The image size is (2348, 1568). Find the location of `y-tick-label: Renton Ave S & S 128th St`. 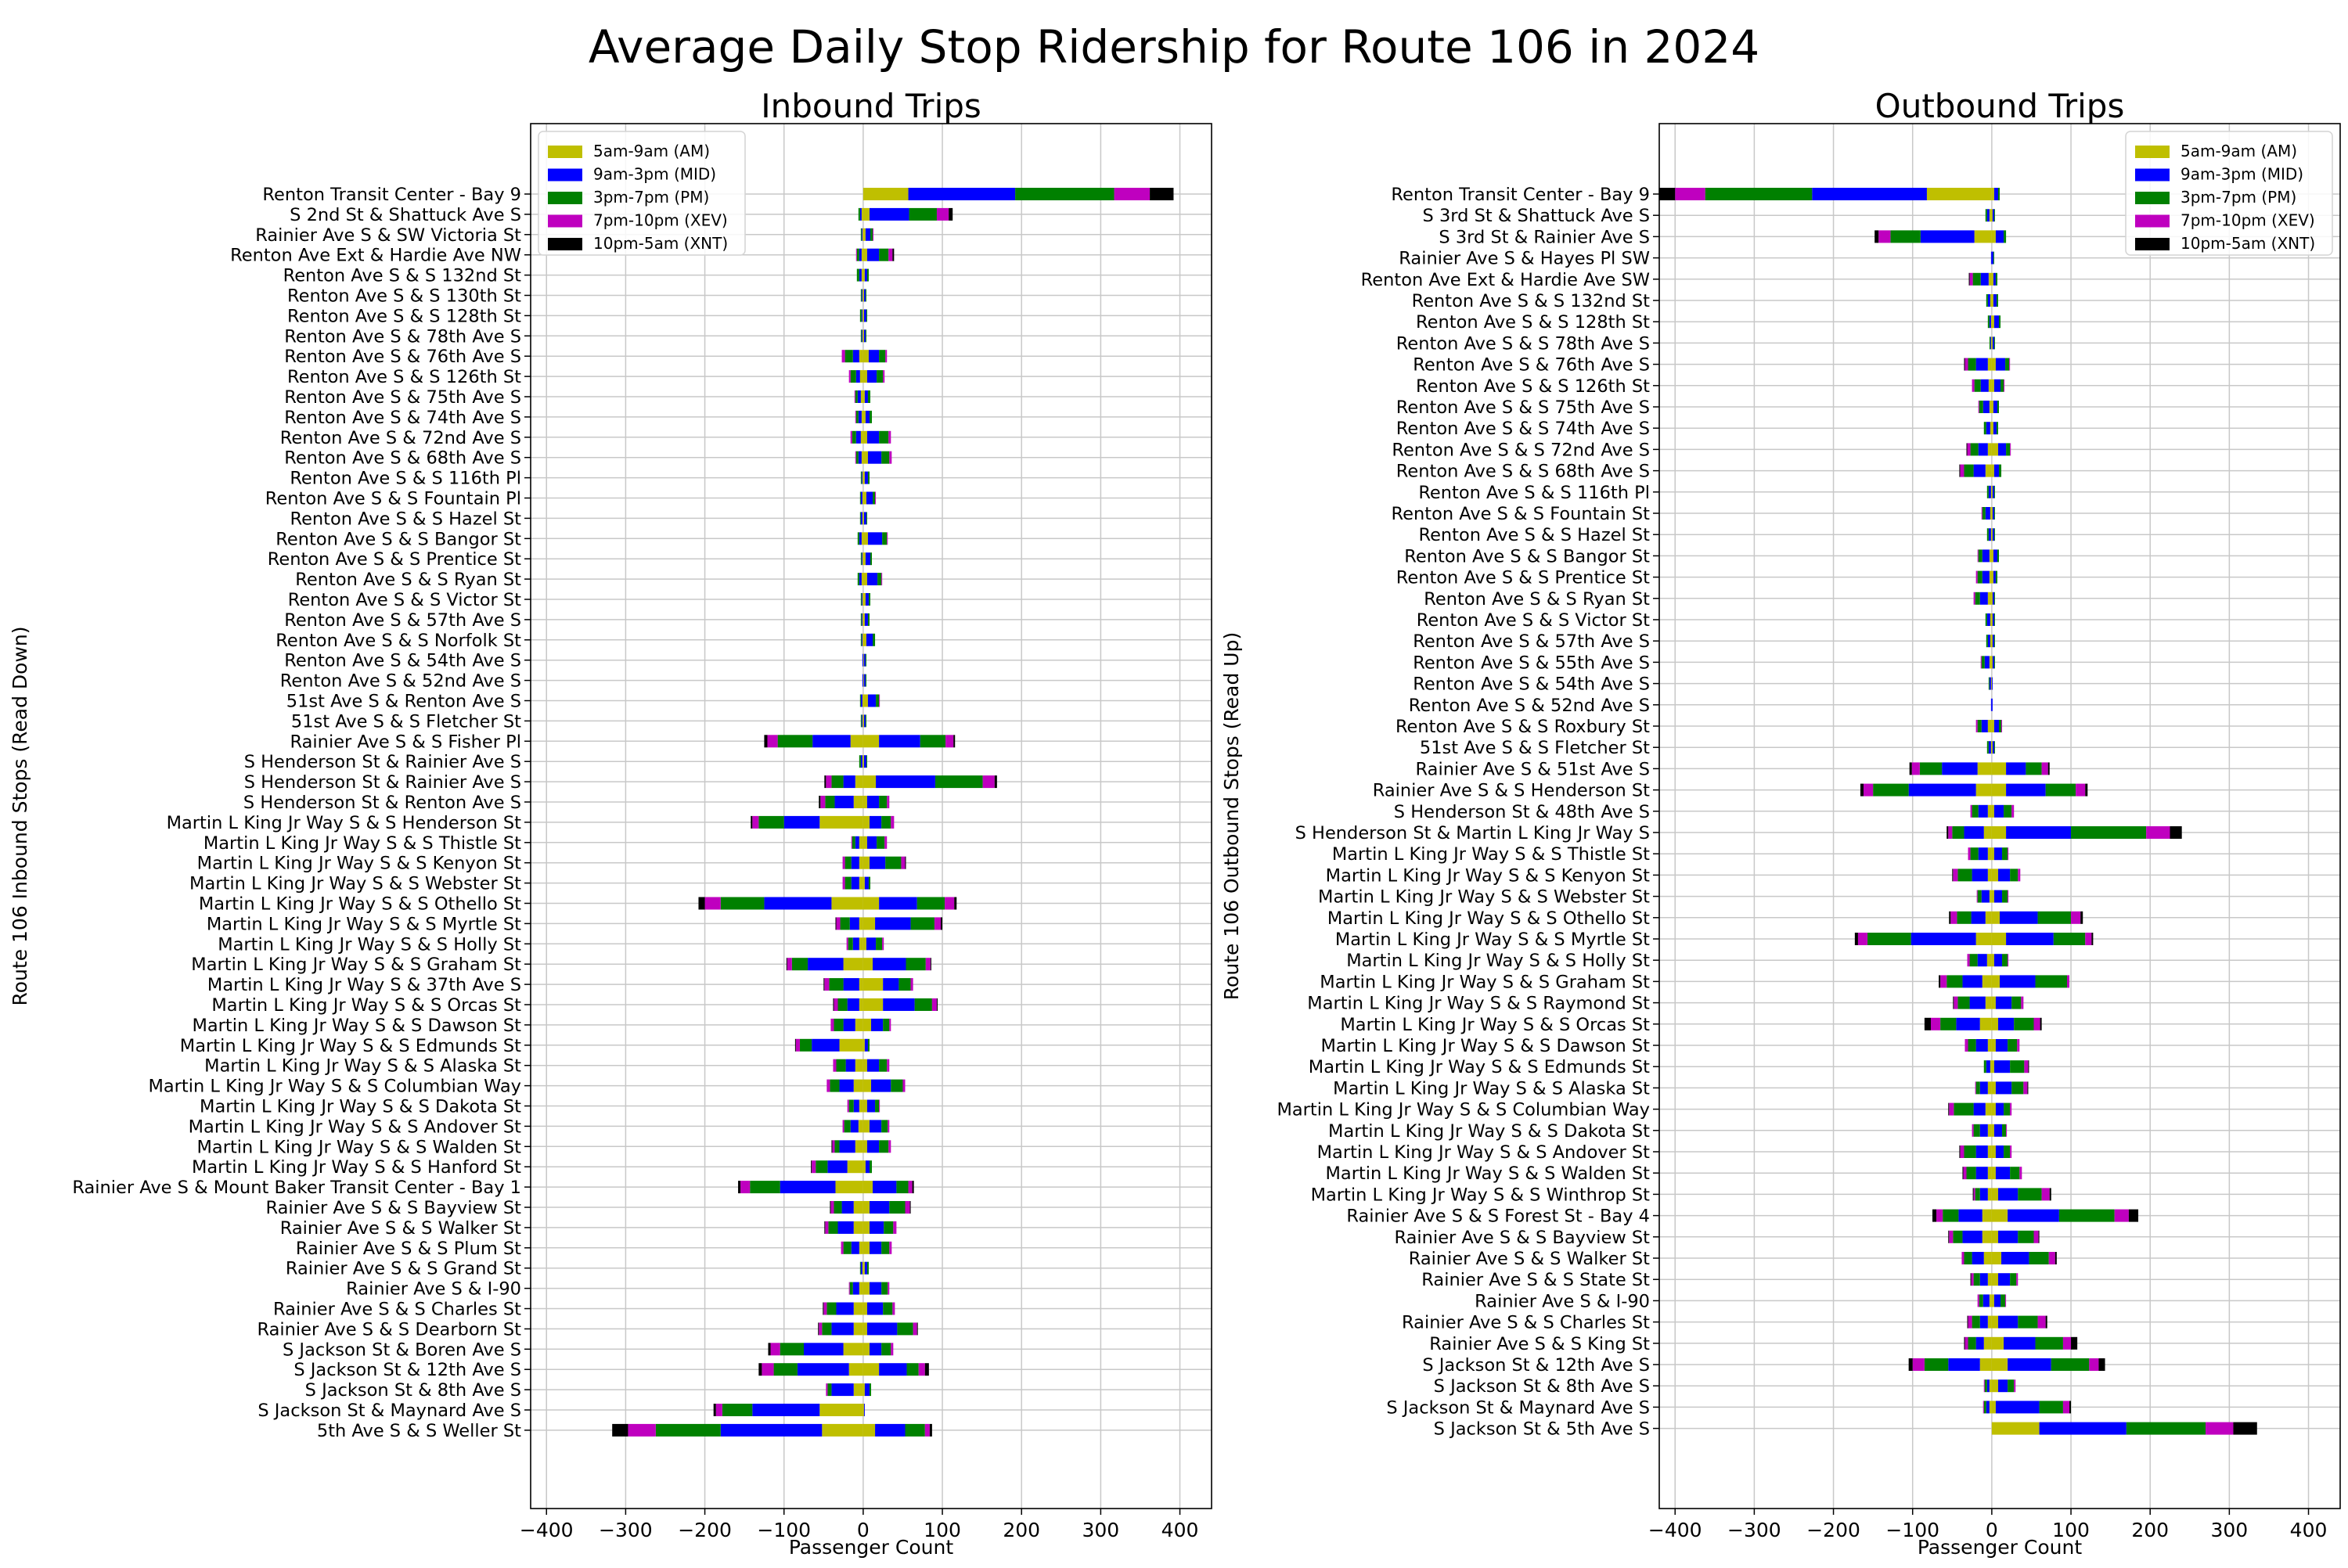

y-tick-label: Renton Ave S & S 128th St is located at coordinates (404, 316).